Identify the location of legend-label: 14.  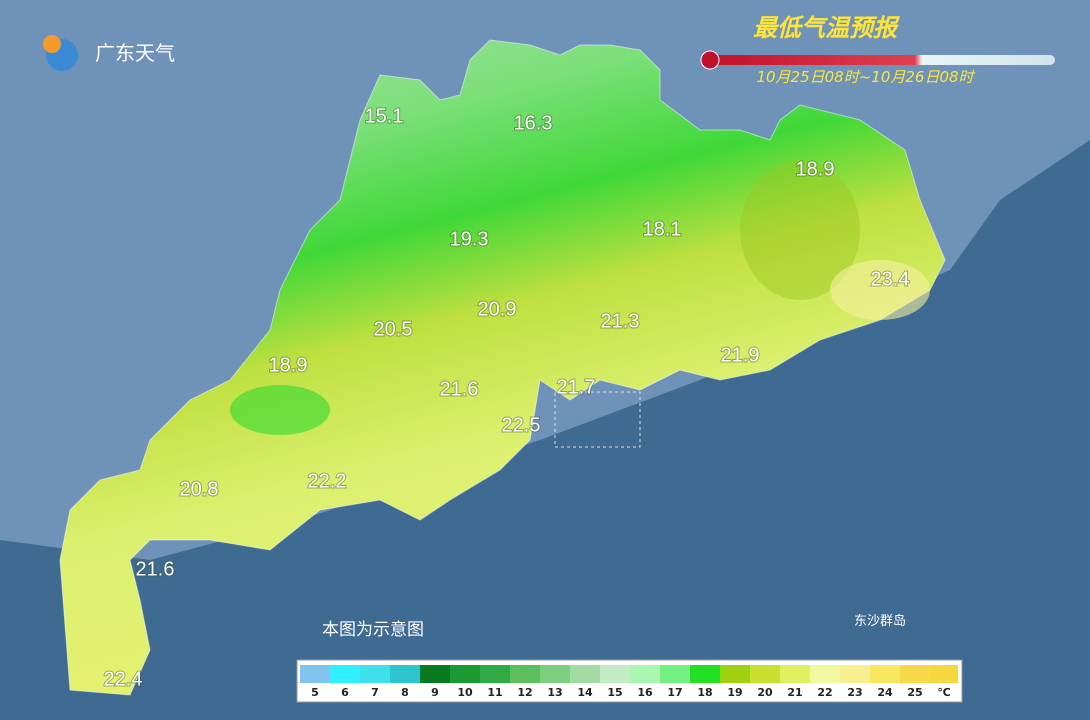
(585, 692).